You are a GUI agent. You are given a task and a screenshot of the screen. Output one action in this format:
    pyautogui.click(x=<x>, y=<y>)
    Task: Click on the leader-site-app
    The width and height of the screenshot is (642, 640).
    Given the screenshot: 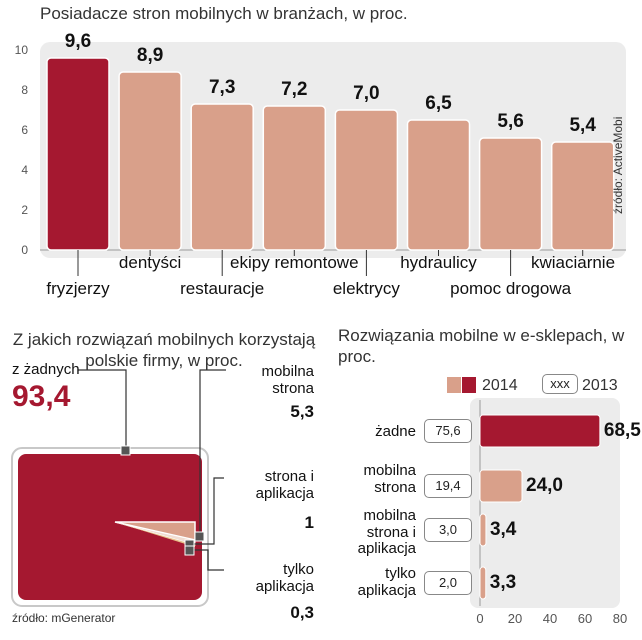 What is the action you would take?
    pyautogui.click(x=207, y=511)
    